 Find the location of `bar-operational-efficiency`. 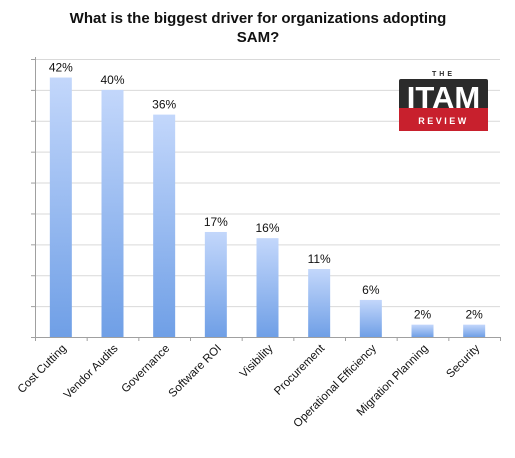

bar-operational-efficiency is located at coordinates (370, 318).